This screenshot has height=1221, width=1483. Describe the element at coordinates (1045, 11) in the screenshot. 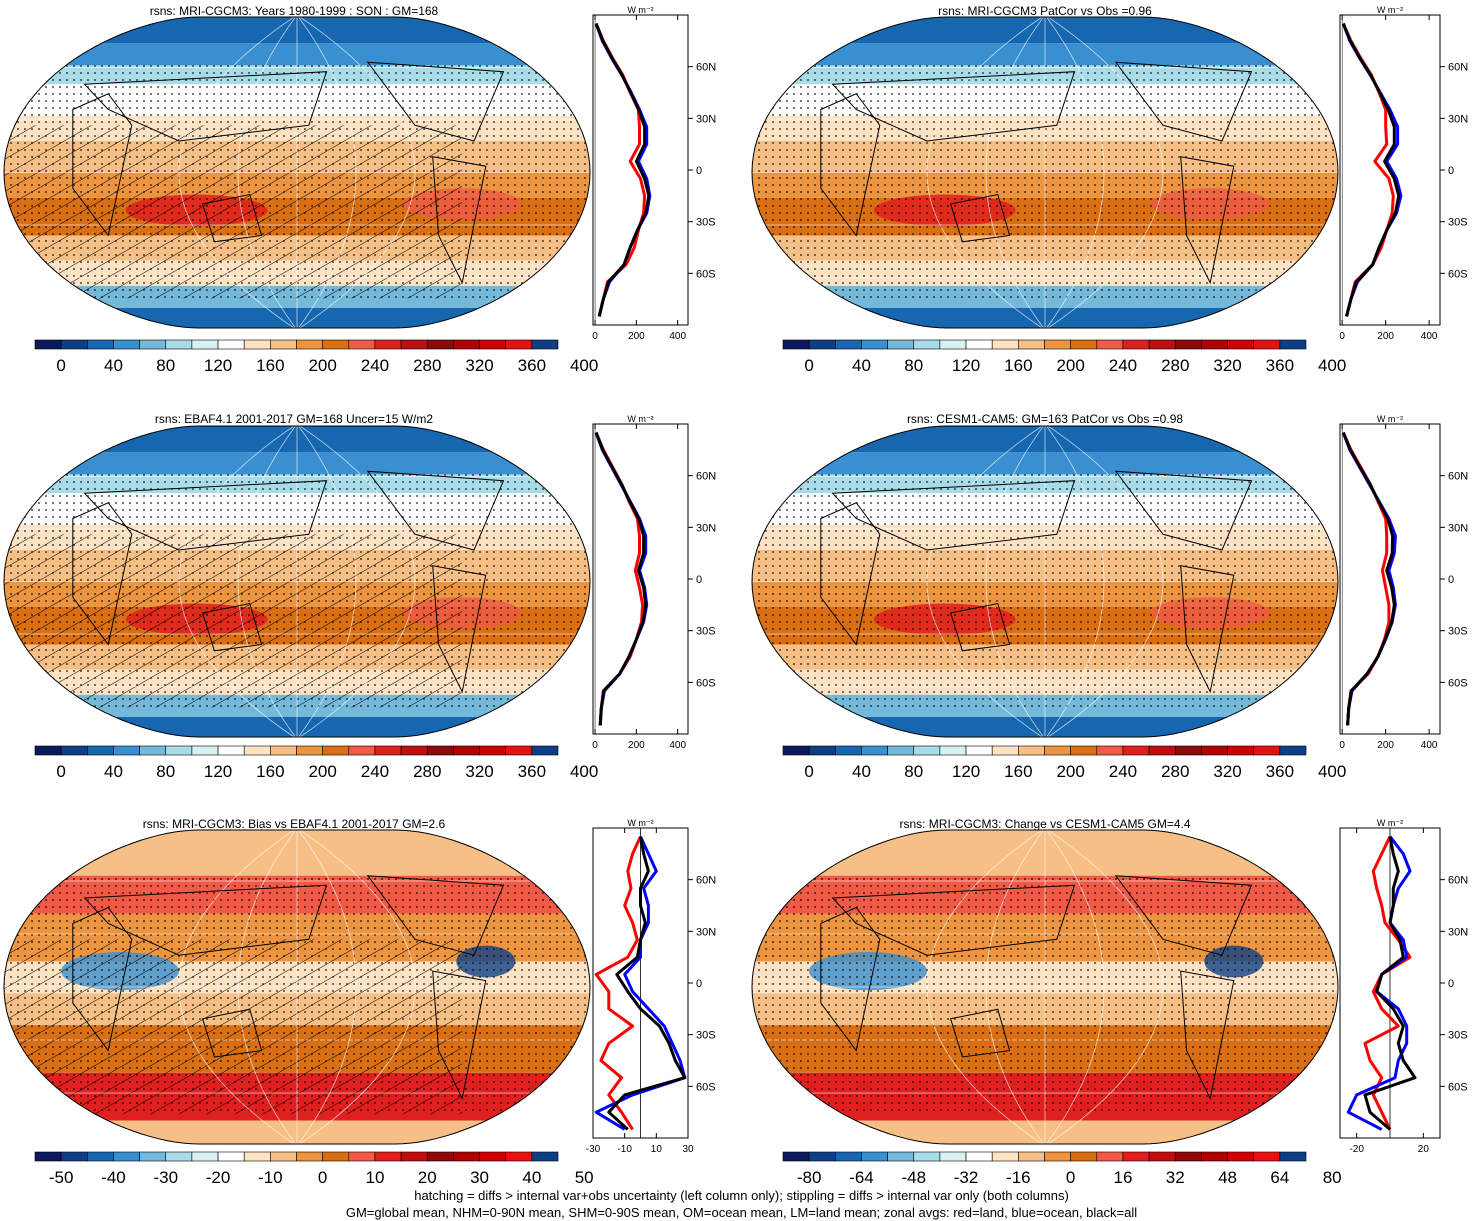

I see `panel-title: rsns: MRI-CGCM3 PatCor vs Obs =0.96` at that location.